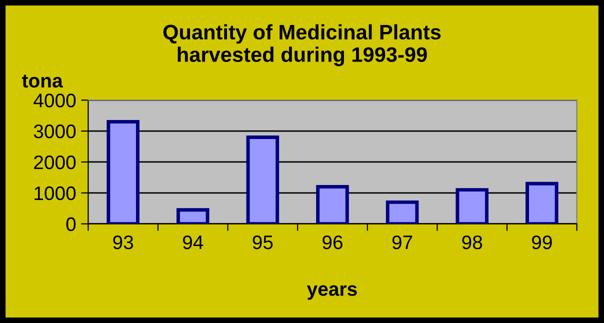  Describe the element at coordinates (472, 242) in the screenshot. I see `x-tick-label: 98` at that location.